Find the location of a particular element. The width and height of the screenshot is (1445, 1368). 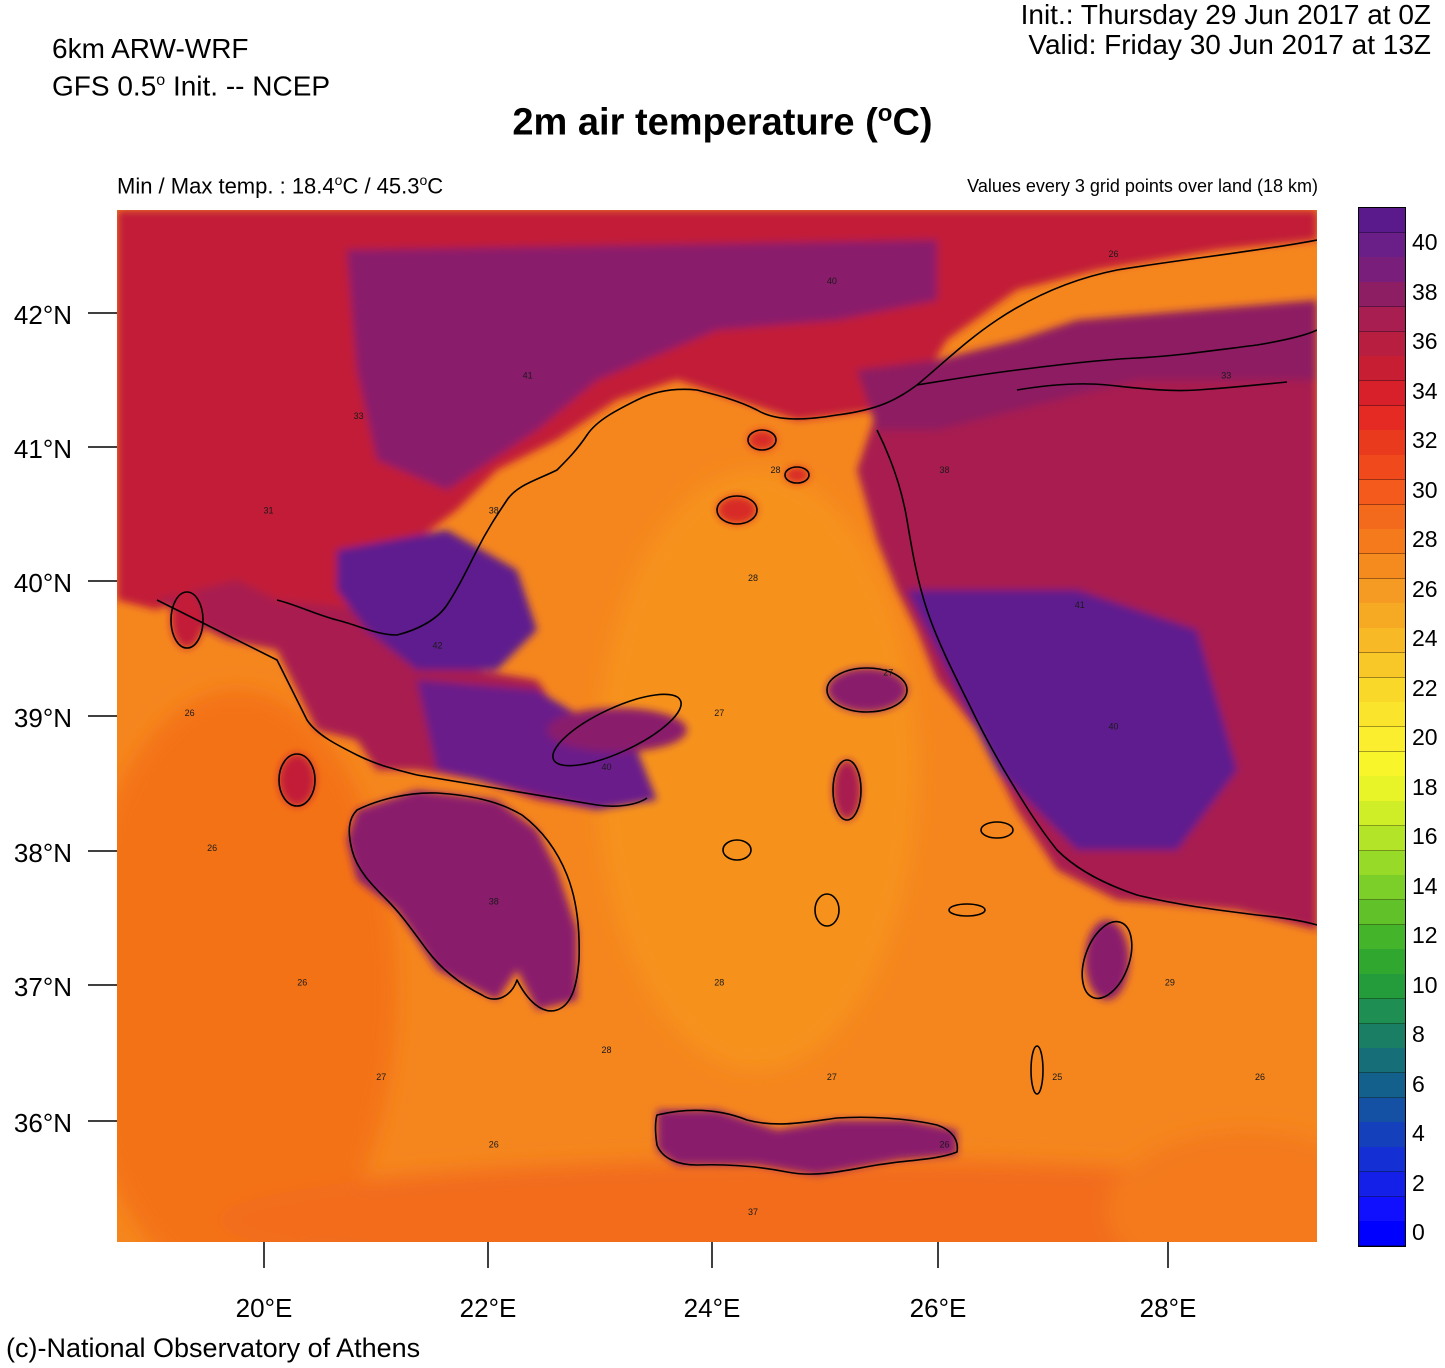

colorbar-label: 12 is located at coordinates (1425, 935).